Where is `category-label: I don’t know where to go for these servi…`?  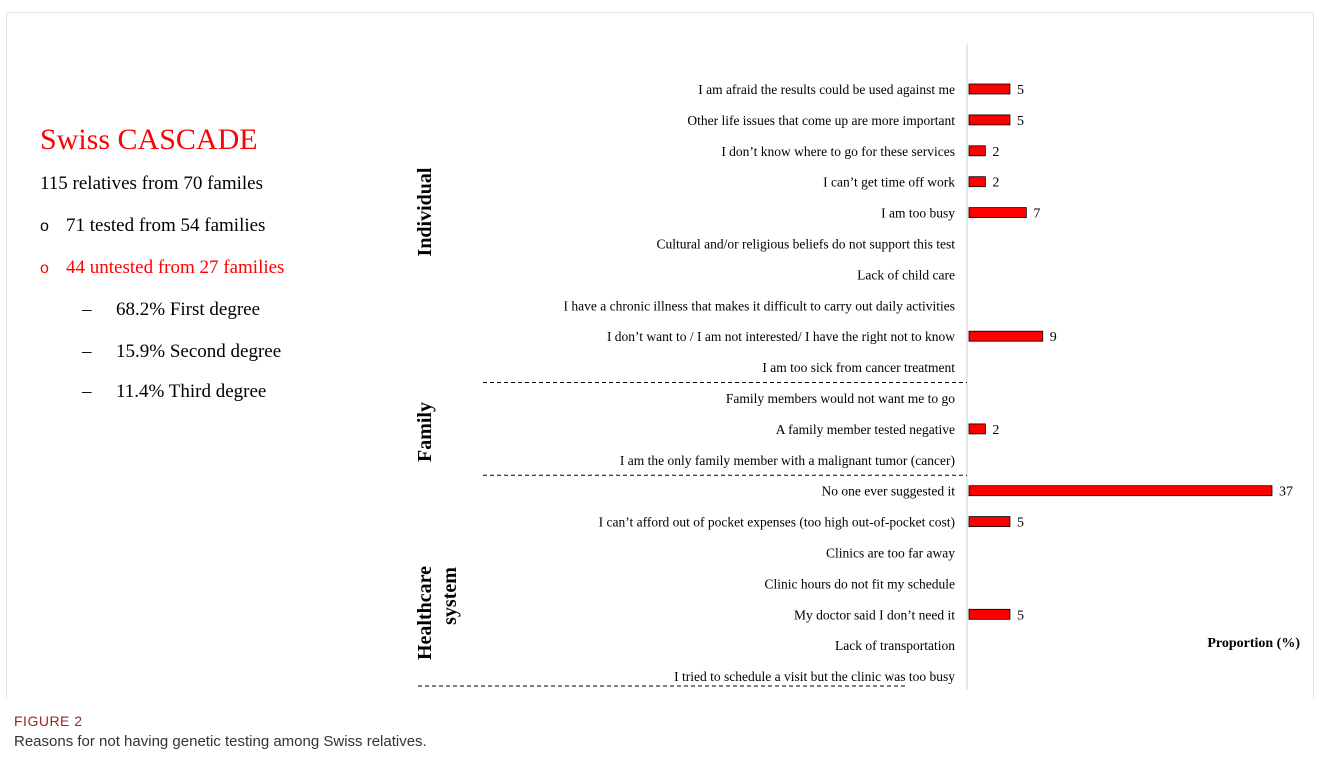
category-label: I don’t know where to go for these servi… is located at coordinates (838, 151).